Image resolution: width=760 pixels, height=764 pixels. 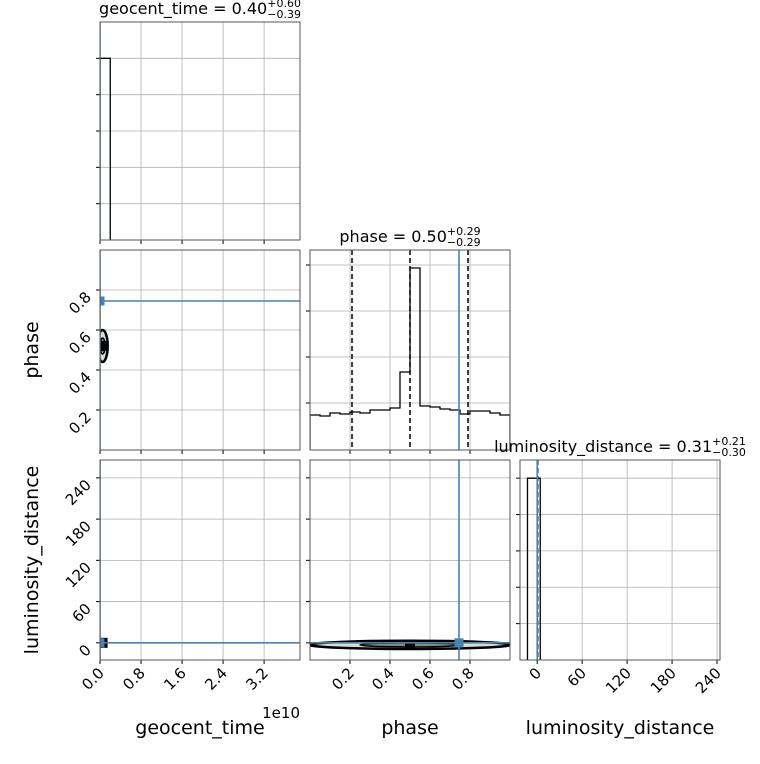 I want to click on title-sub: −0.39, so click(x=284, y=14).